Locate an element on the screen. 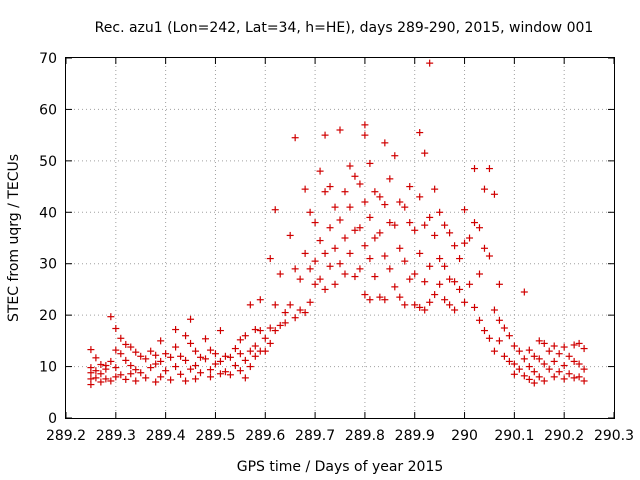 The height and width of the screenshot is (480, 640). x-tick-label: 289.8 is located at coordinates (365, 436).